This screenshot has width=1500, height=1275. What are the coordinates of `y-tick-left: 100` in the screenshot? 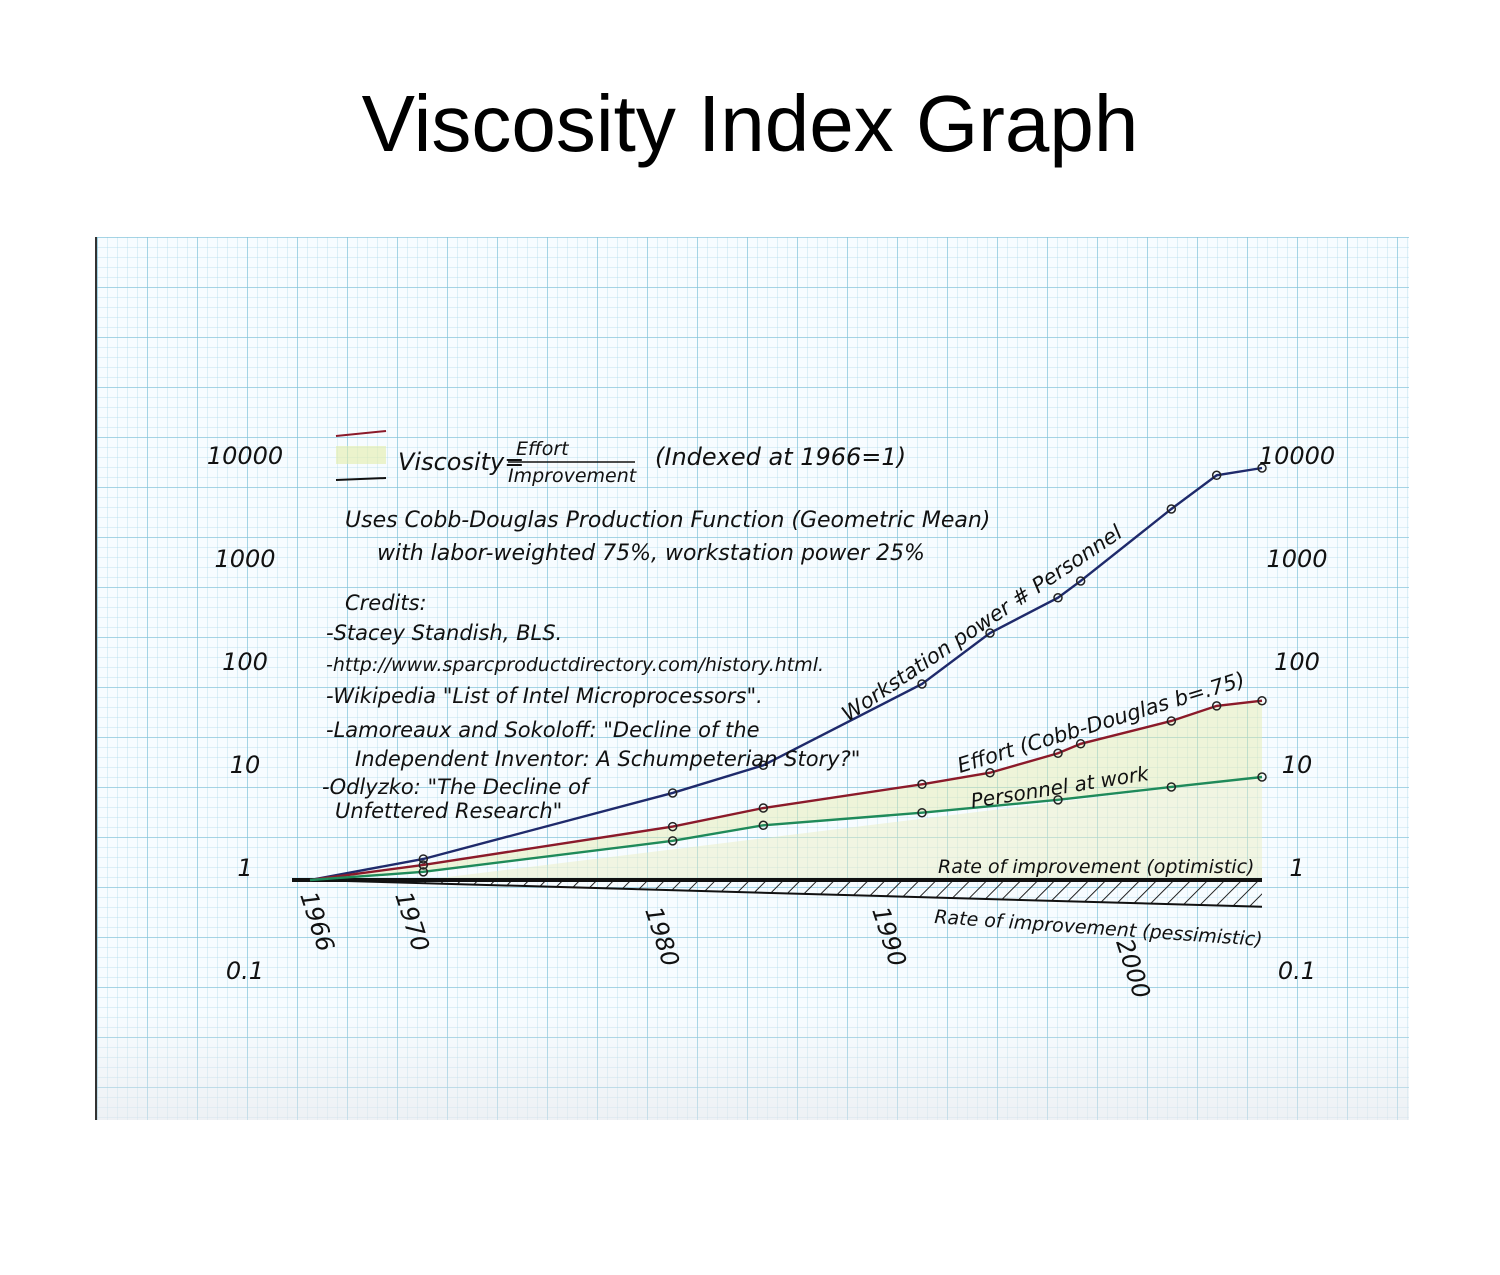 It's located at (245, 662).